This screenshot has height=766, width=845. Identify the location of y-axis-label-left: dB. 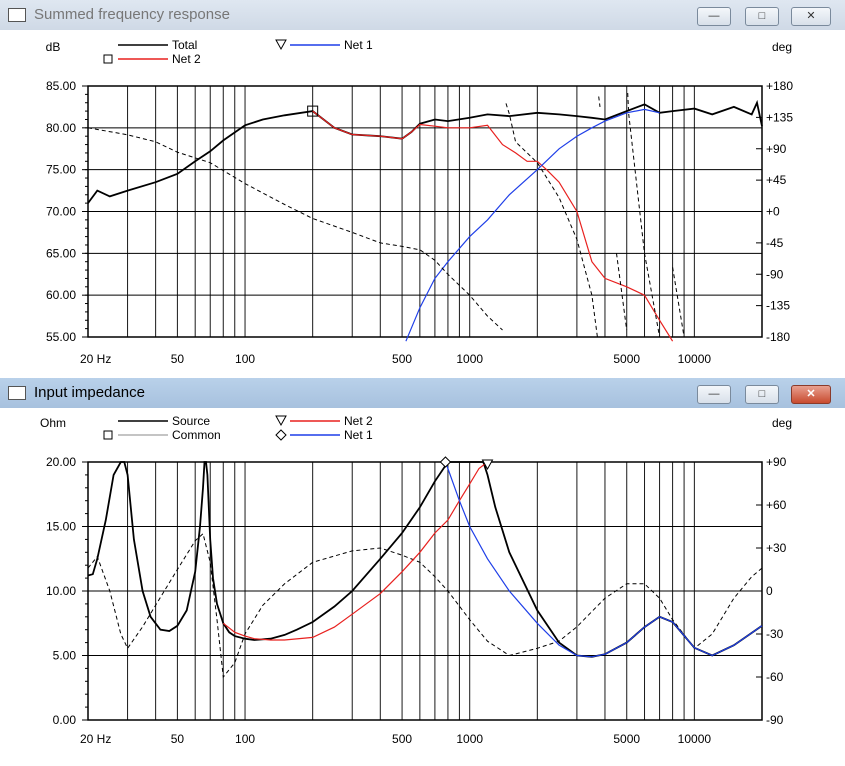
(53, 47).